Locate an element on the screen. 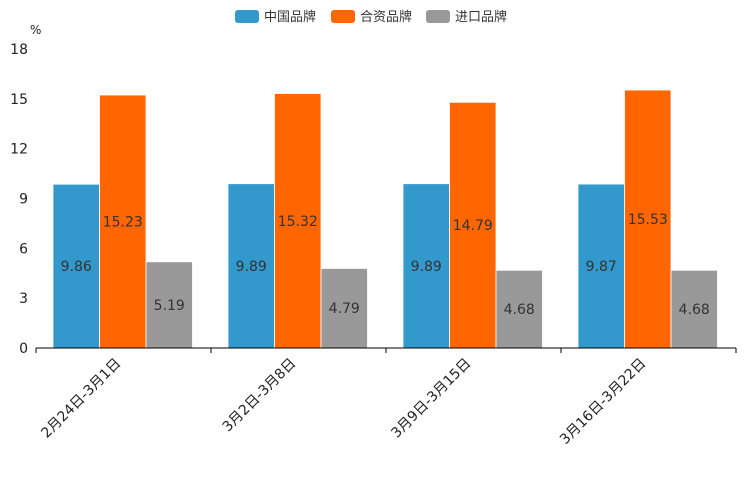 Image resolution: width=744 pixels, height=496 pixels. bar-value-label: 9.87 is located at coordinates (601, 267).